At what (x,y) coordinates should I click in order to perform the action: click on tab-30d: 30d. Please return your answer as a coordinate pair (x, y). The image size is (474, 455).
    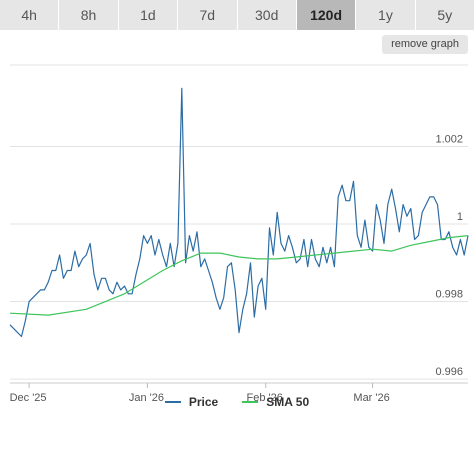
    Looking at the image, I should click on (267, 15).